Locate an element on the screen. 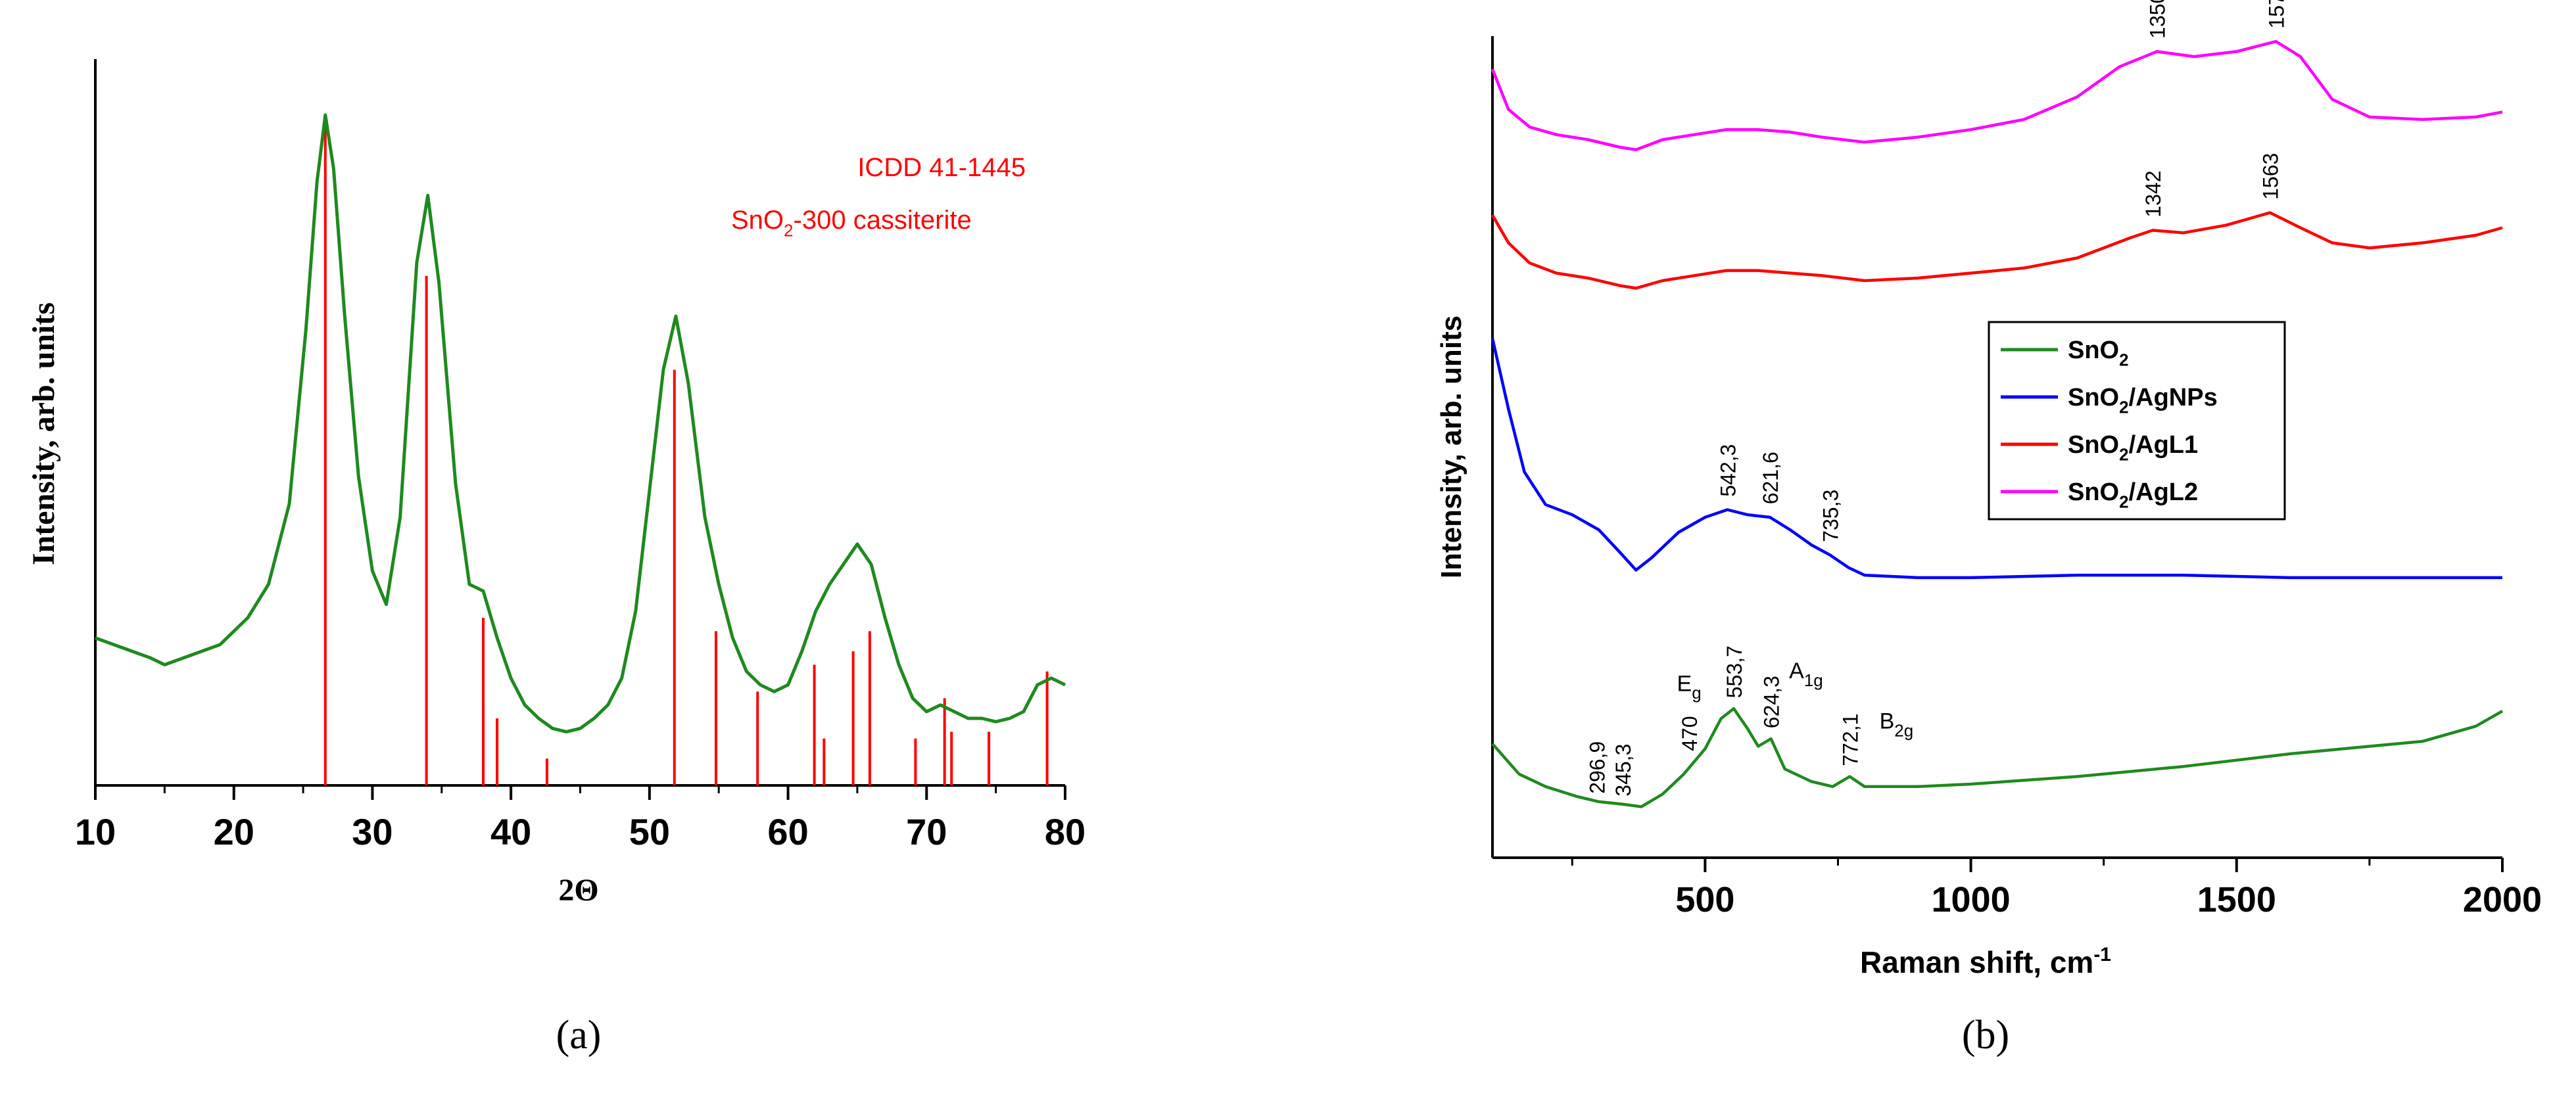  peak-label: 470 is located at coordinates (1690, 733).